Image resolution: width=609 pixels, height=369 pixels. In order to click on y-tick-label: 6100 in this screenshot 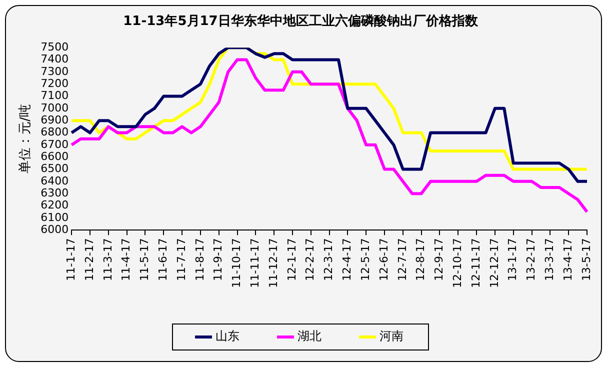, I will do `click(54, 217)`.